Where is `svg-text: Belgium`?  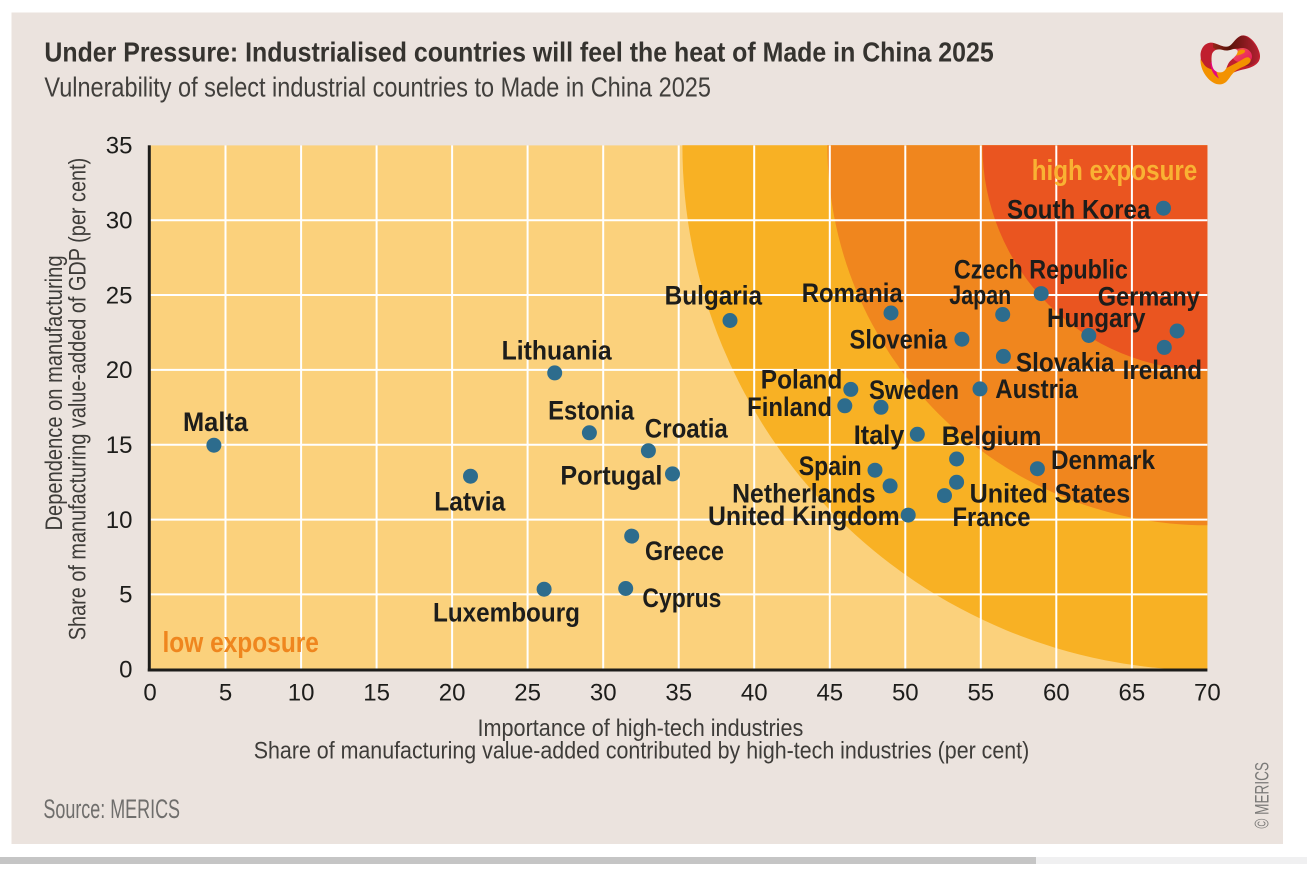
svg-text: Belgium is located at coordinates (992, 436).